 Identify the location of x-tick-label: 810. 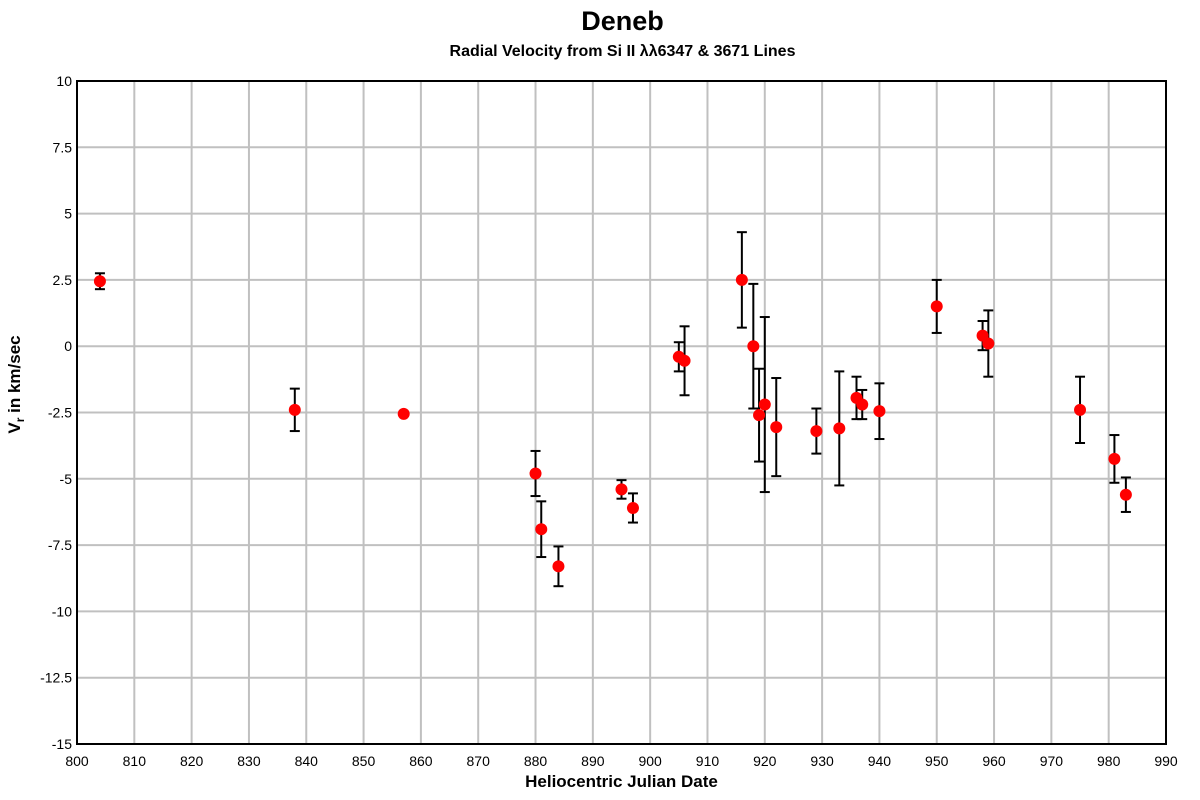
(135, 761).